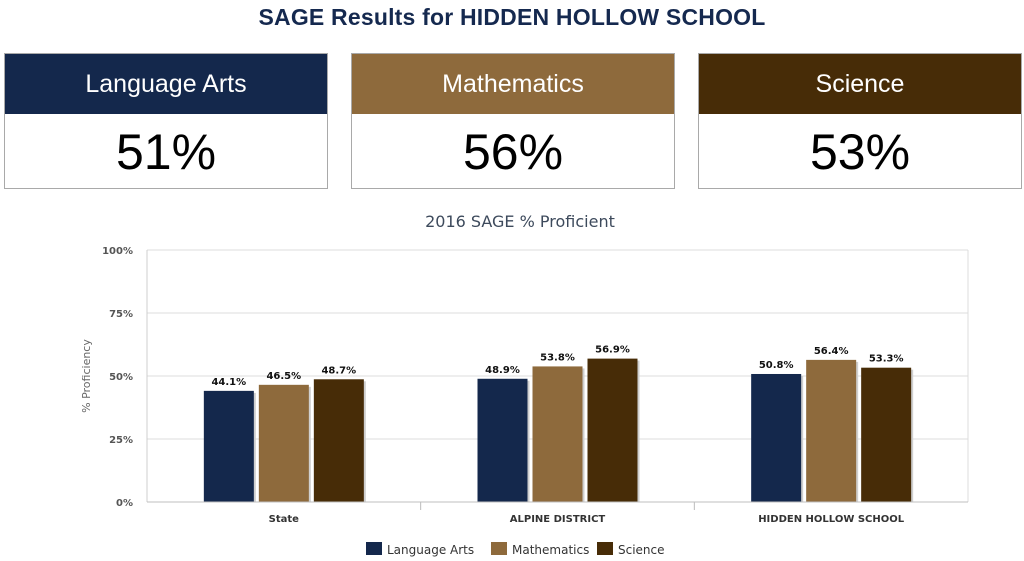 This screenshot has height=561, width=1024. What do you see at coordinates (513, 121) in the screenshot?
I see `mathematics-card: Mathematics 56%` at bounding box center [513, 121].